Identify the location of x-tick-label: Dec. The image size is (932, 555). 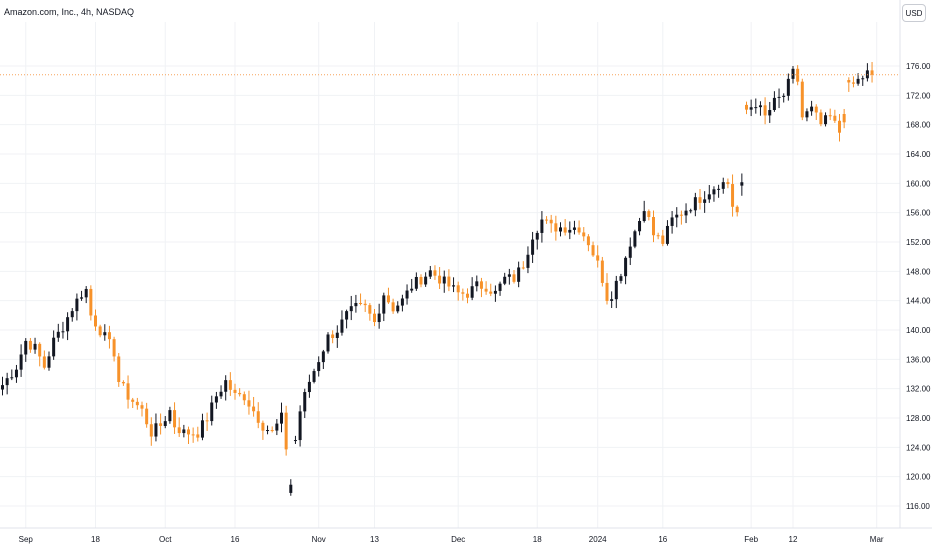
(458, 539).